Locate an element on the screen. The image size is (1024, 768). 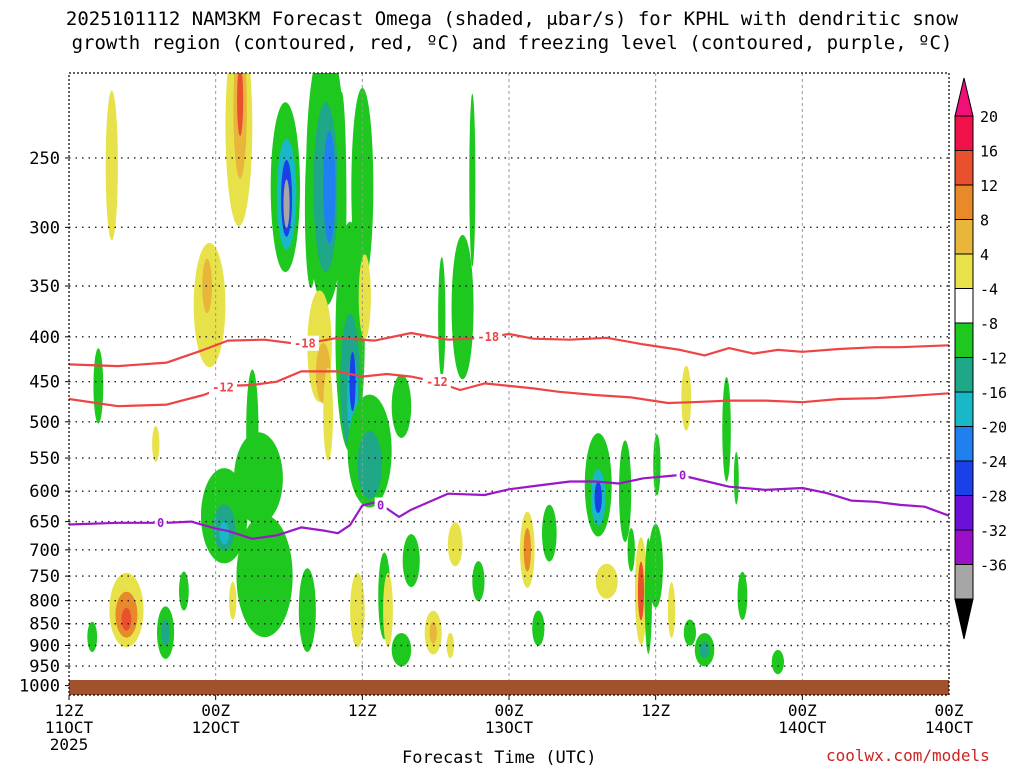
contour-label-minus12-a: -12 is located at coordinates (223, 387).